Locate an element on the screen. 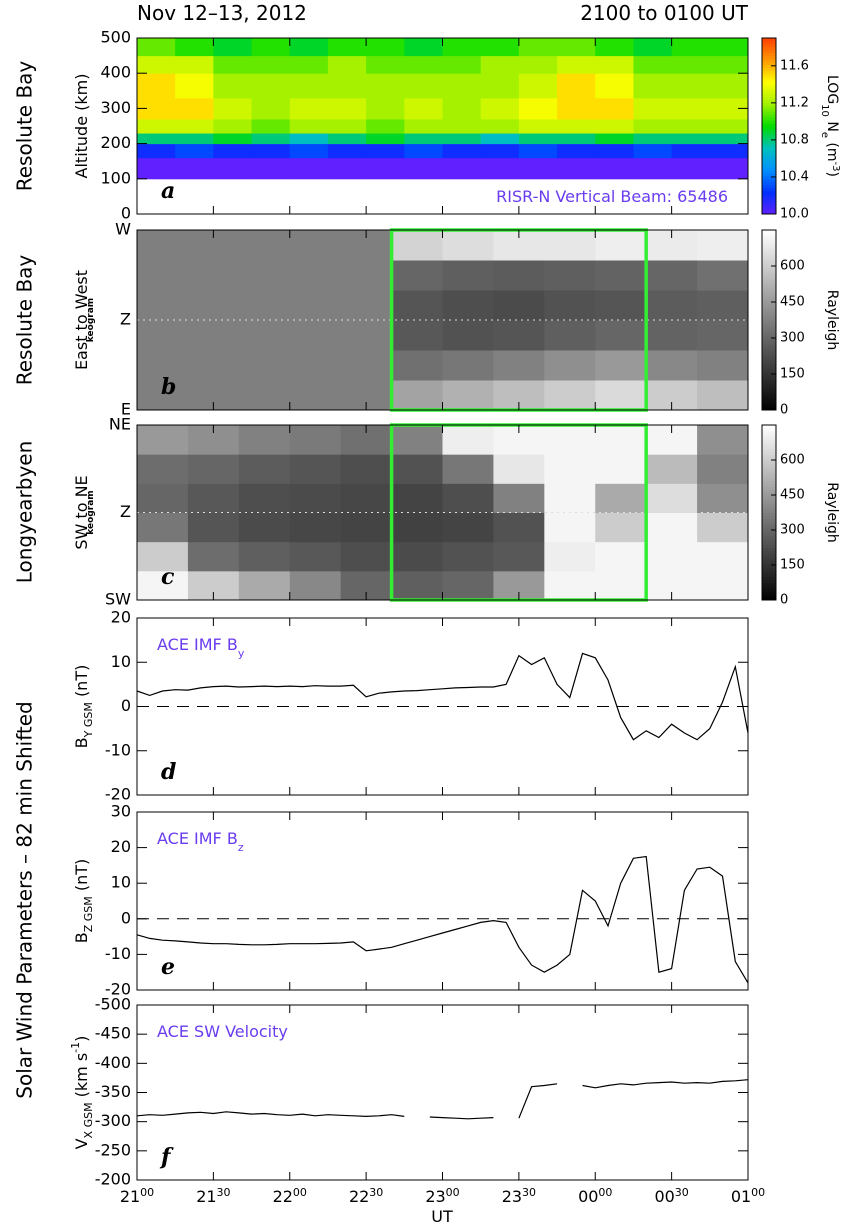  x-tick-hour: 22 is located at coordinates (283, 1196).